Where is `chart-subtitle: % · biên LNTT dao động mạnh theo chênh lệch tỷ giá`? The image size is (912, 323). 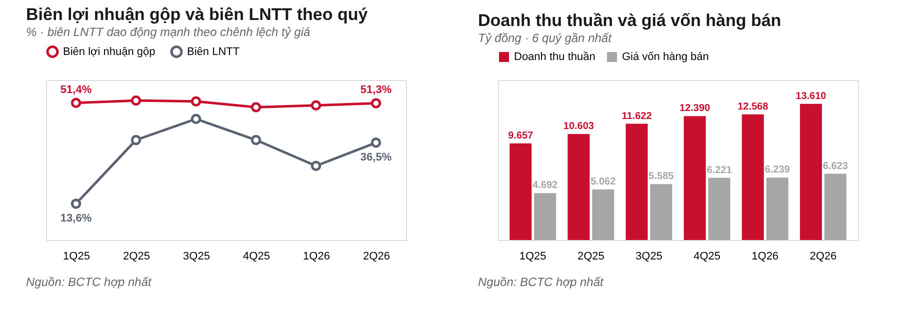 chart-subtitle: % · biên LNTT dao động mạnh theo chênh lệch tỷ giá is located at coordinates (168, 32).